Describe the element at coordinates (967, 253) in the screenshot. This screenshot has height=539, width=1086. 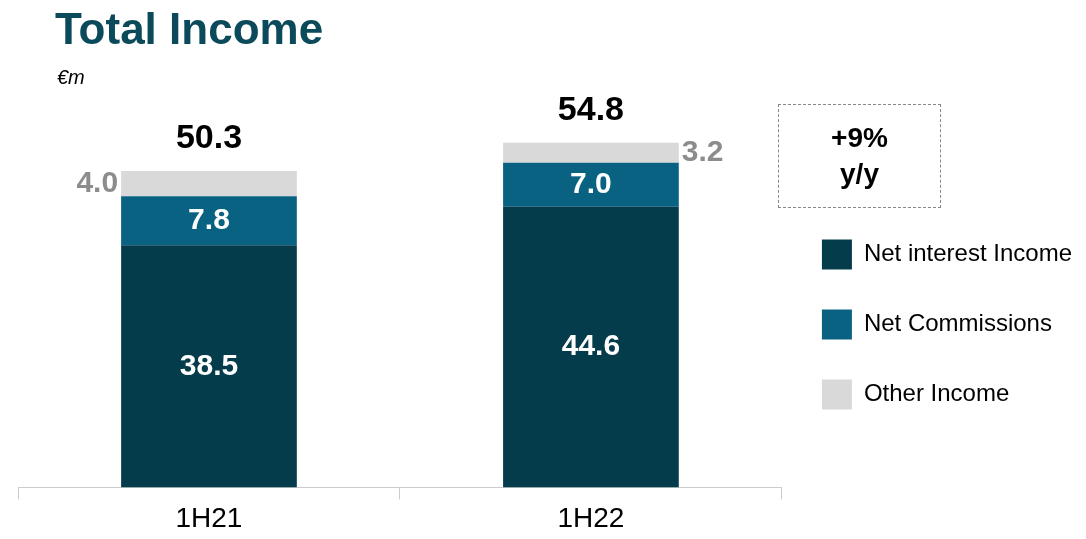
I see `legend-label: Net interest Income` at that location.